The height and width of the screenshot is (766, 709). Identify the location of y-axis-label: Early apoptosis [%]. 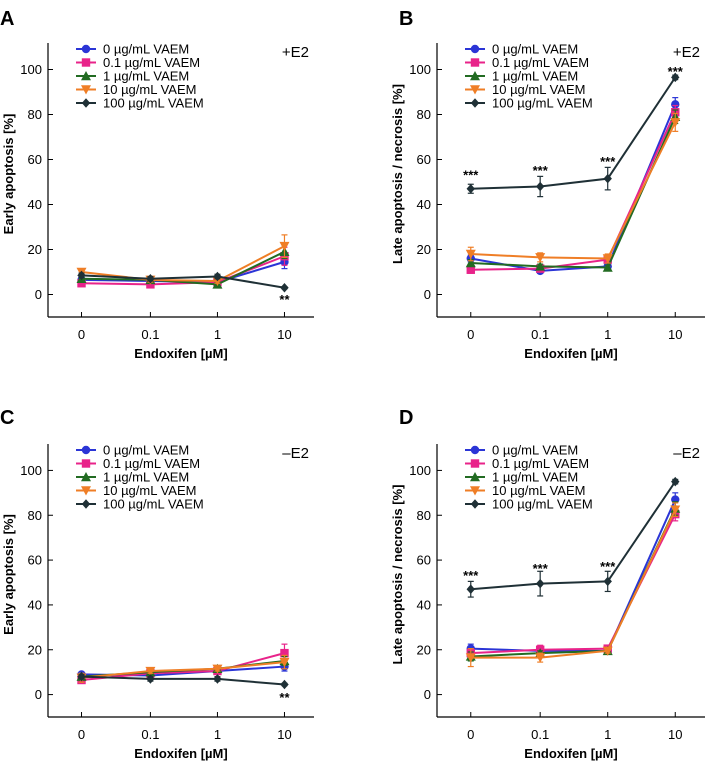
(8, 174).